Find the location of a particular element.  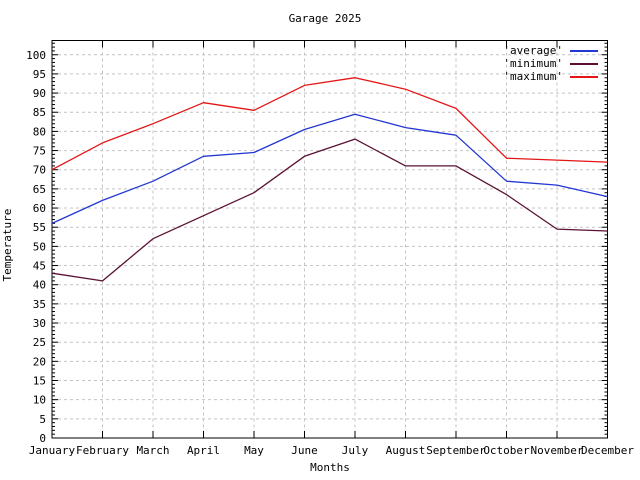

y-tick-label: 55 is located at coordinates (39, 227).